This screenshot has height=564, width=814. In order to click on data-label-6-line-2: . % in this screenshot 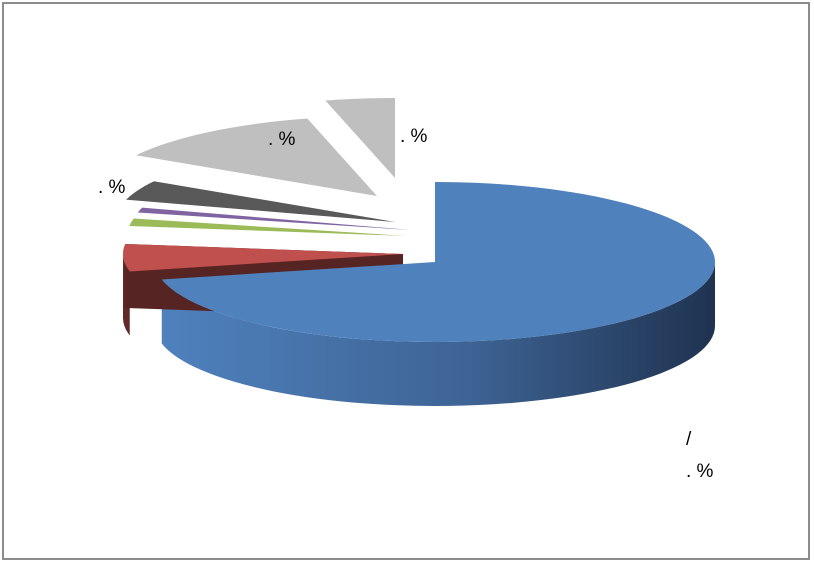, I will do `click(282, 139)`.